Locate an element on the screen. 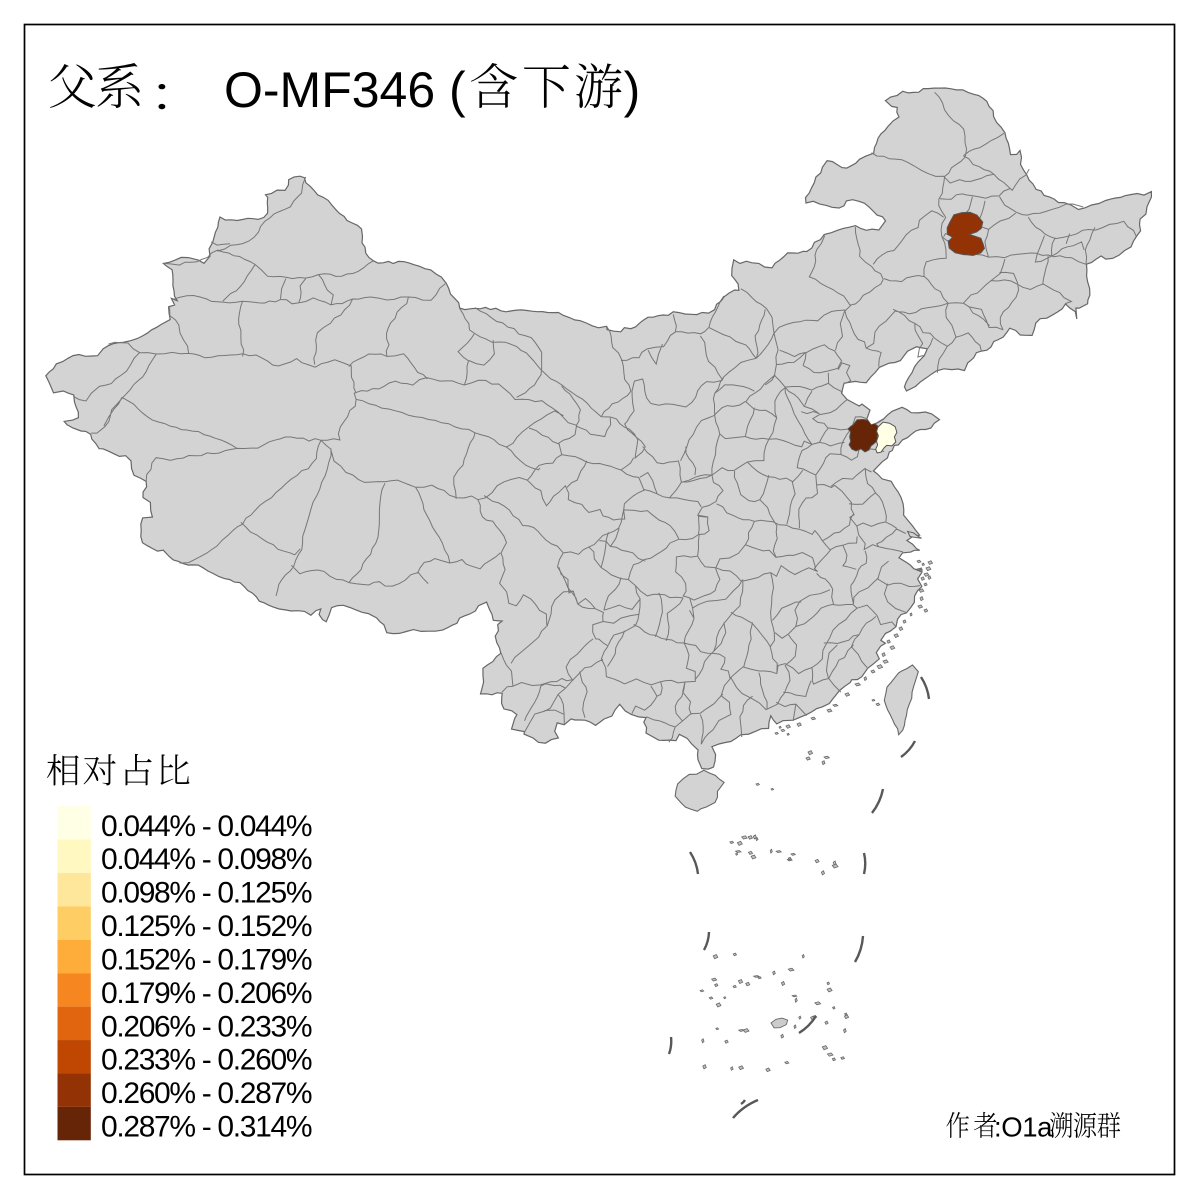 This screenshot has height=1200, width=1200. svg-text: 0.152% - 0.179% is located at coordinates (207, 959).